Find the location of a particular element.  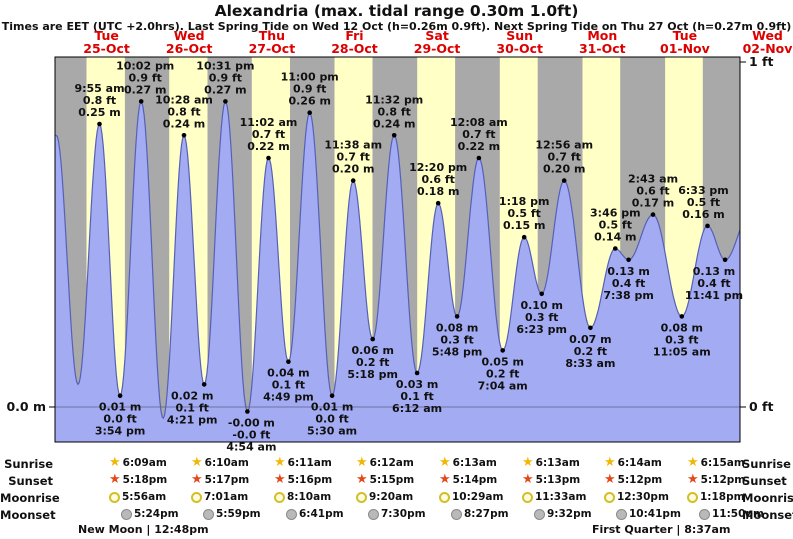

sunrise-cell: ★ 6:11am is located at coordinates (303, 462).